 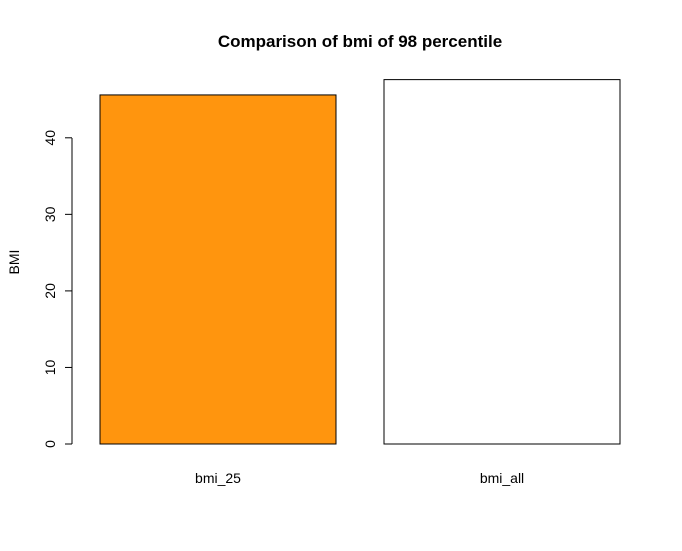 I want to click on y-axis-label: BMI, so click(x=14, y=262).